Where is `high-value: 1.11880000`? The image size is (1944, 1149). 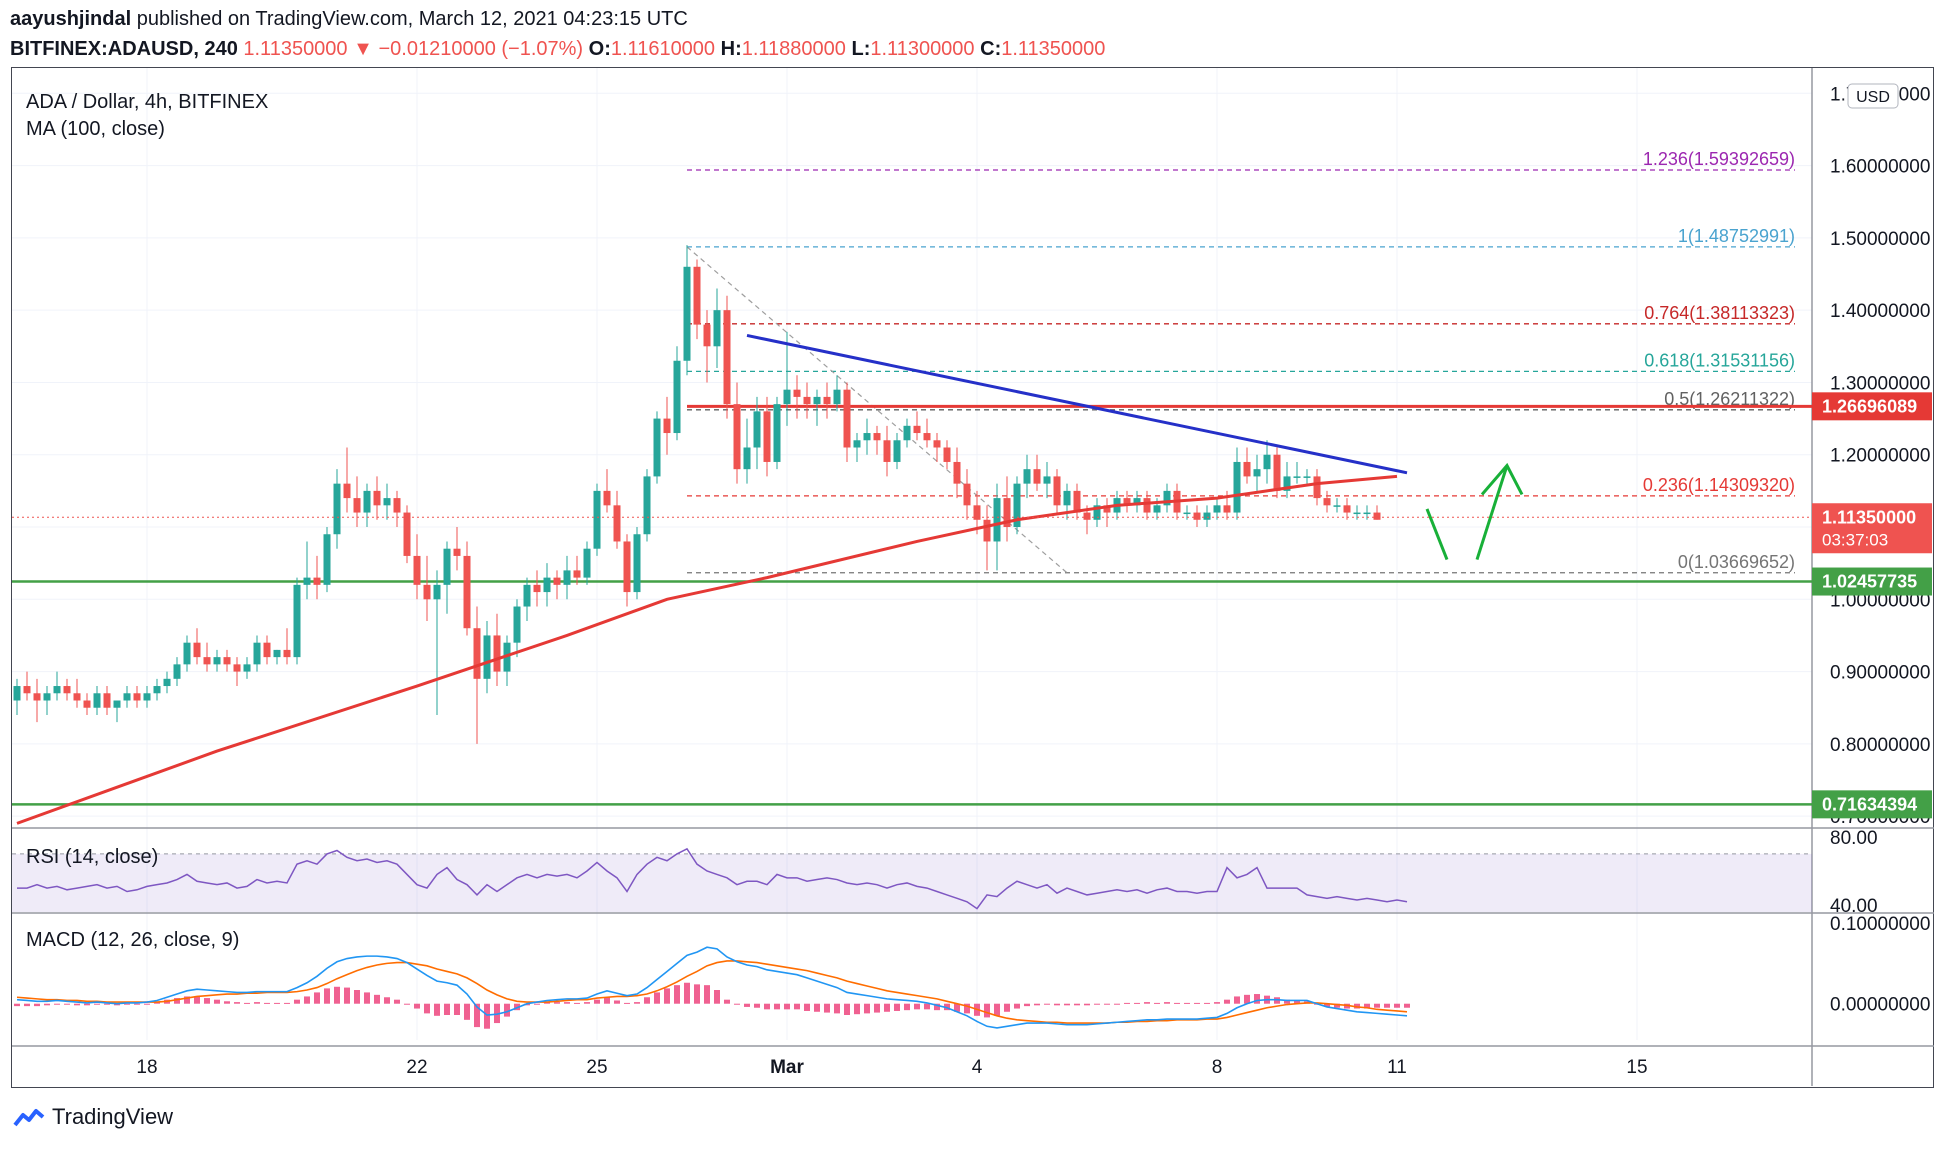 high-value: 1.11880000 is located at coordinates (793, 49).